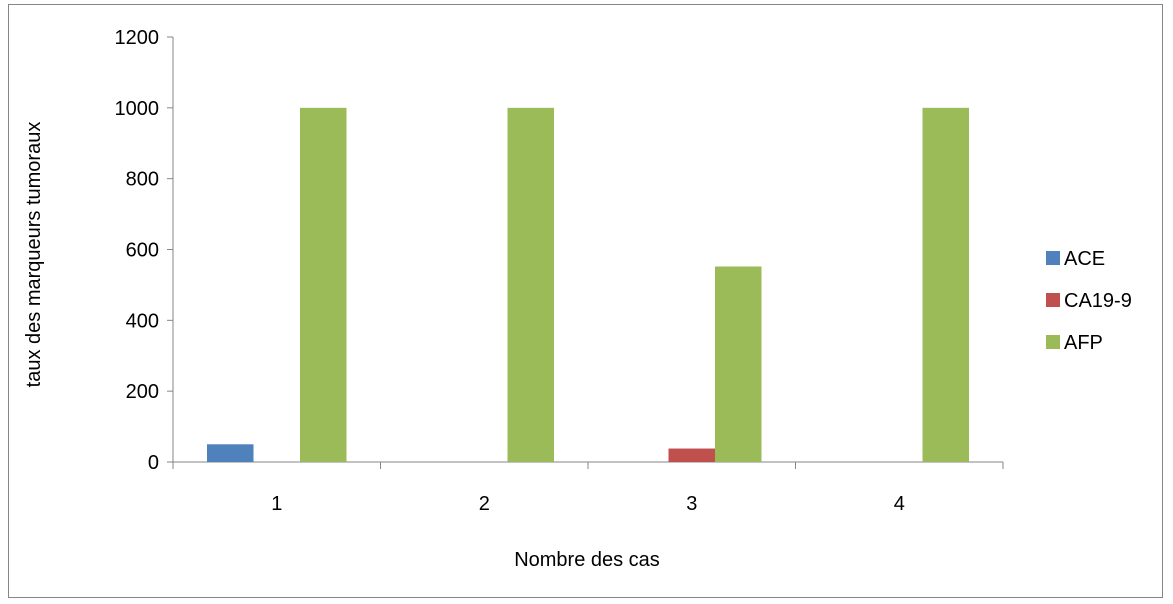  Describe the element at coordinates (1083, 343) in the screenshot. I see `legend-label: AFP` at that location.